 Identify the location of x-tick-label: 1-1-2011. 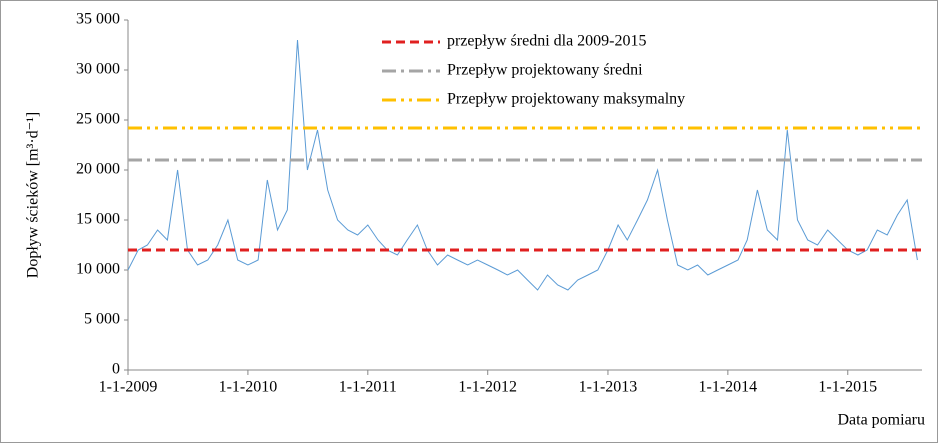
(368, 387).